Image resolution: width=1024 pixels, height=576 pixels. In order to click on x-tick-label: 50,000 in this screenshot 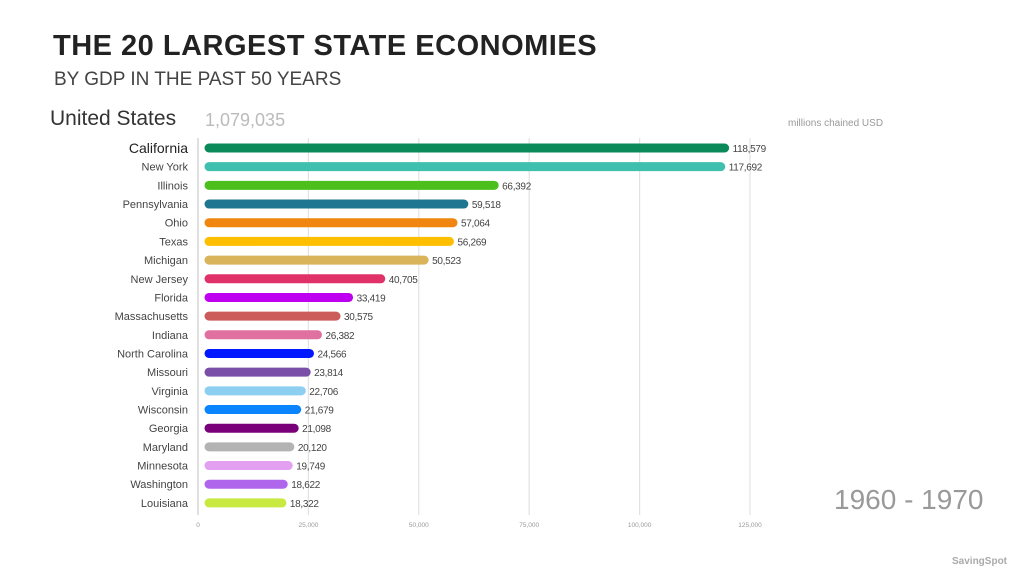, I will do `click(419, 525)`.